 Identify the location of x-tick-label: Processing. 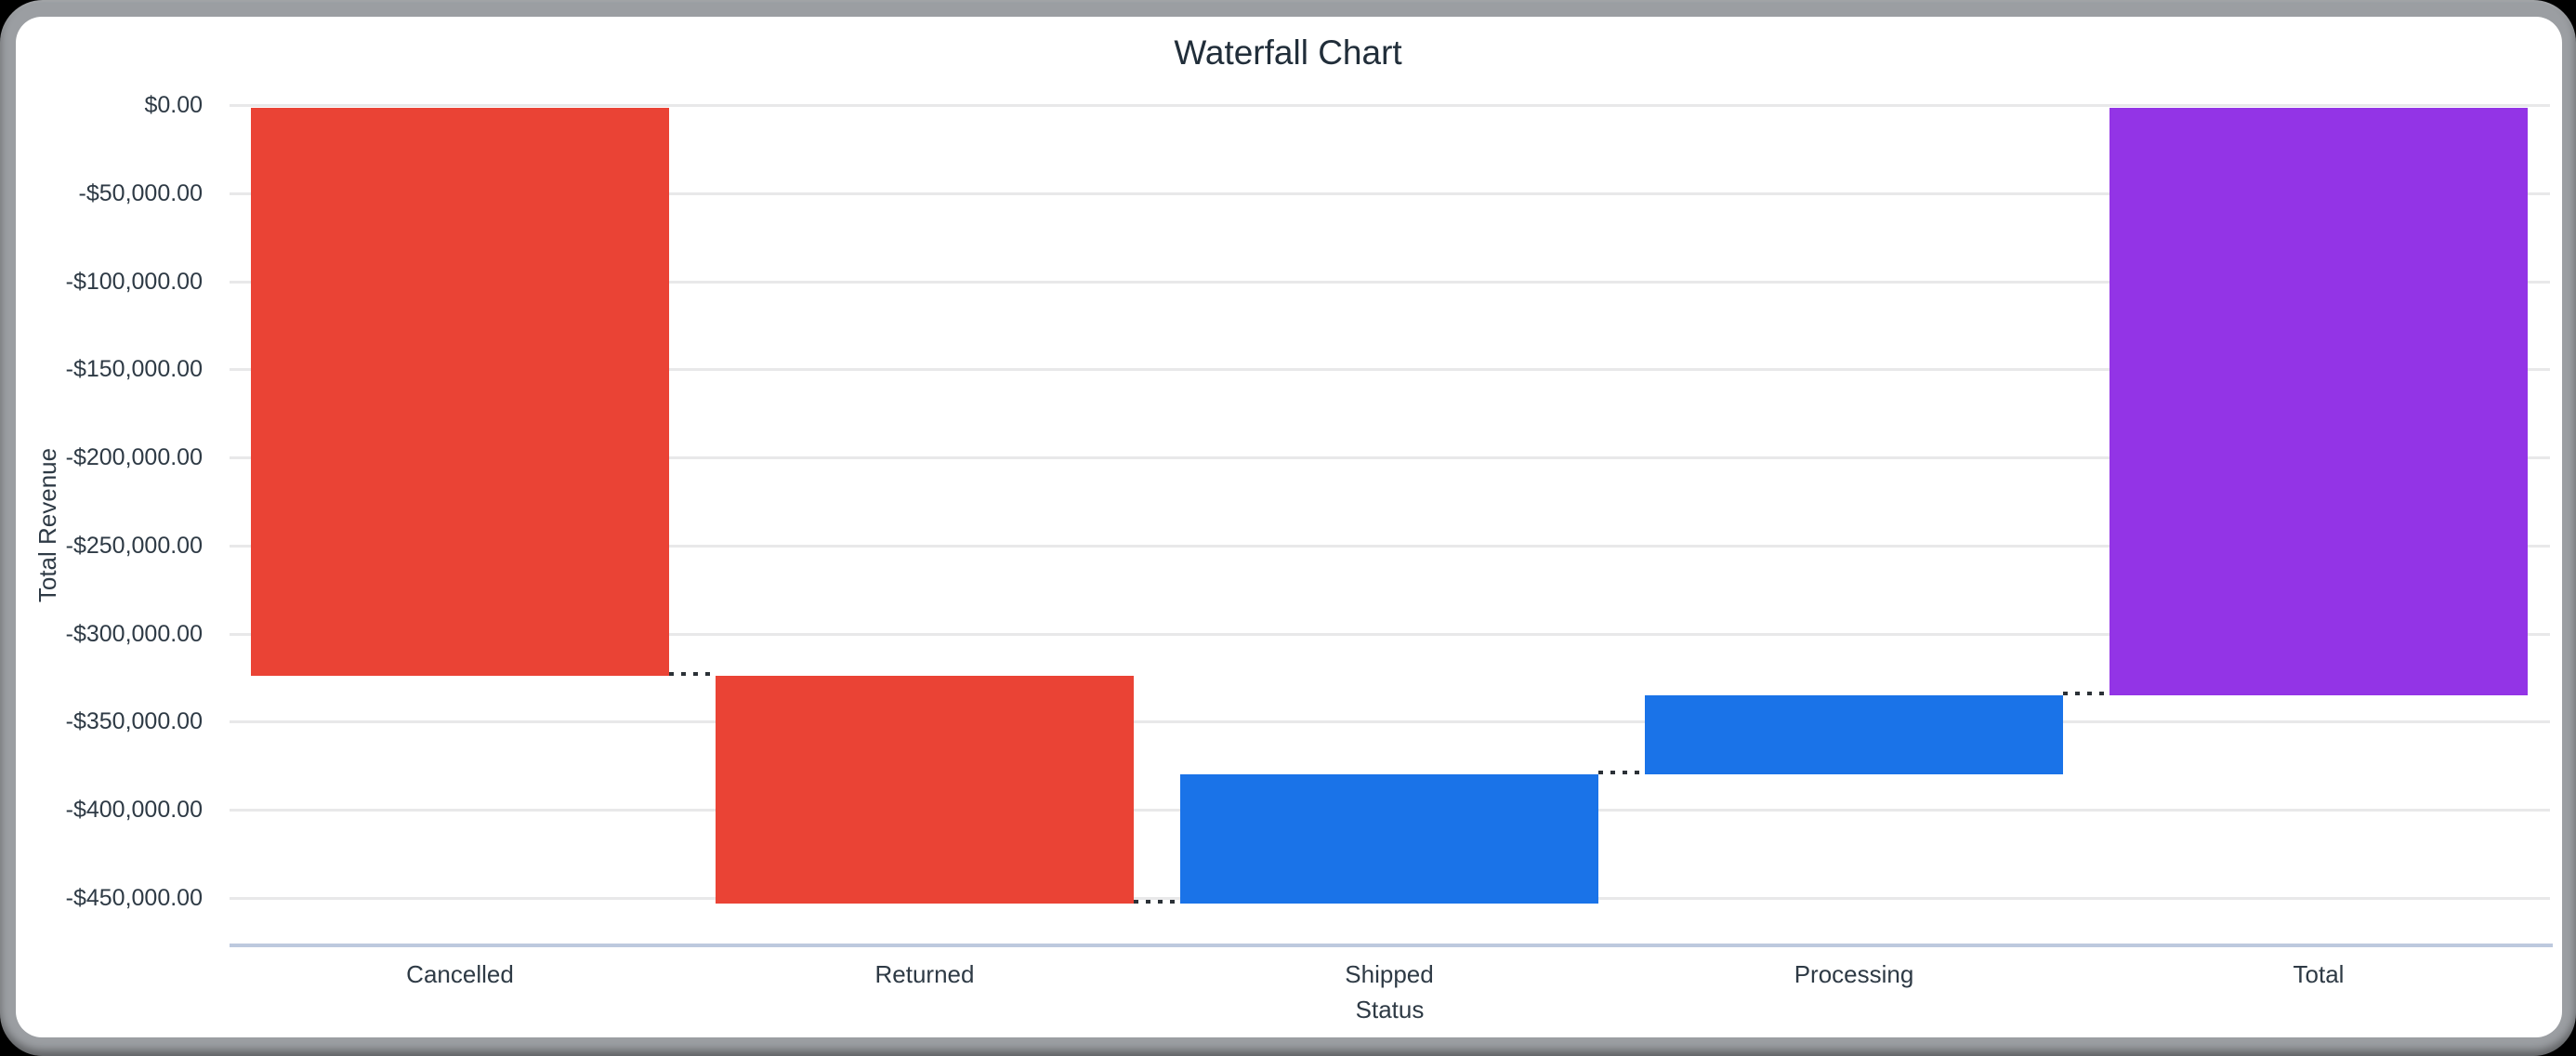
(1854, 974).